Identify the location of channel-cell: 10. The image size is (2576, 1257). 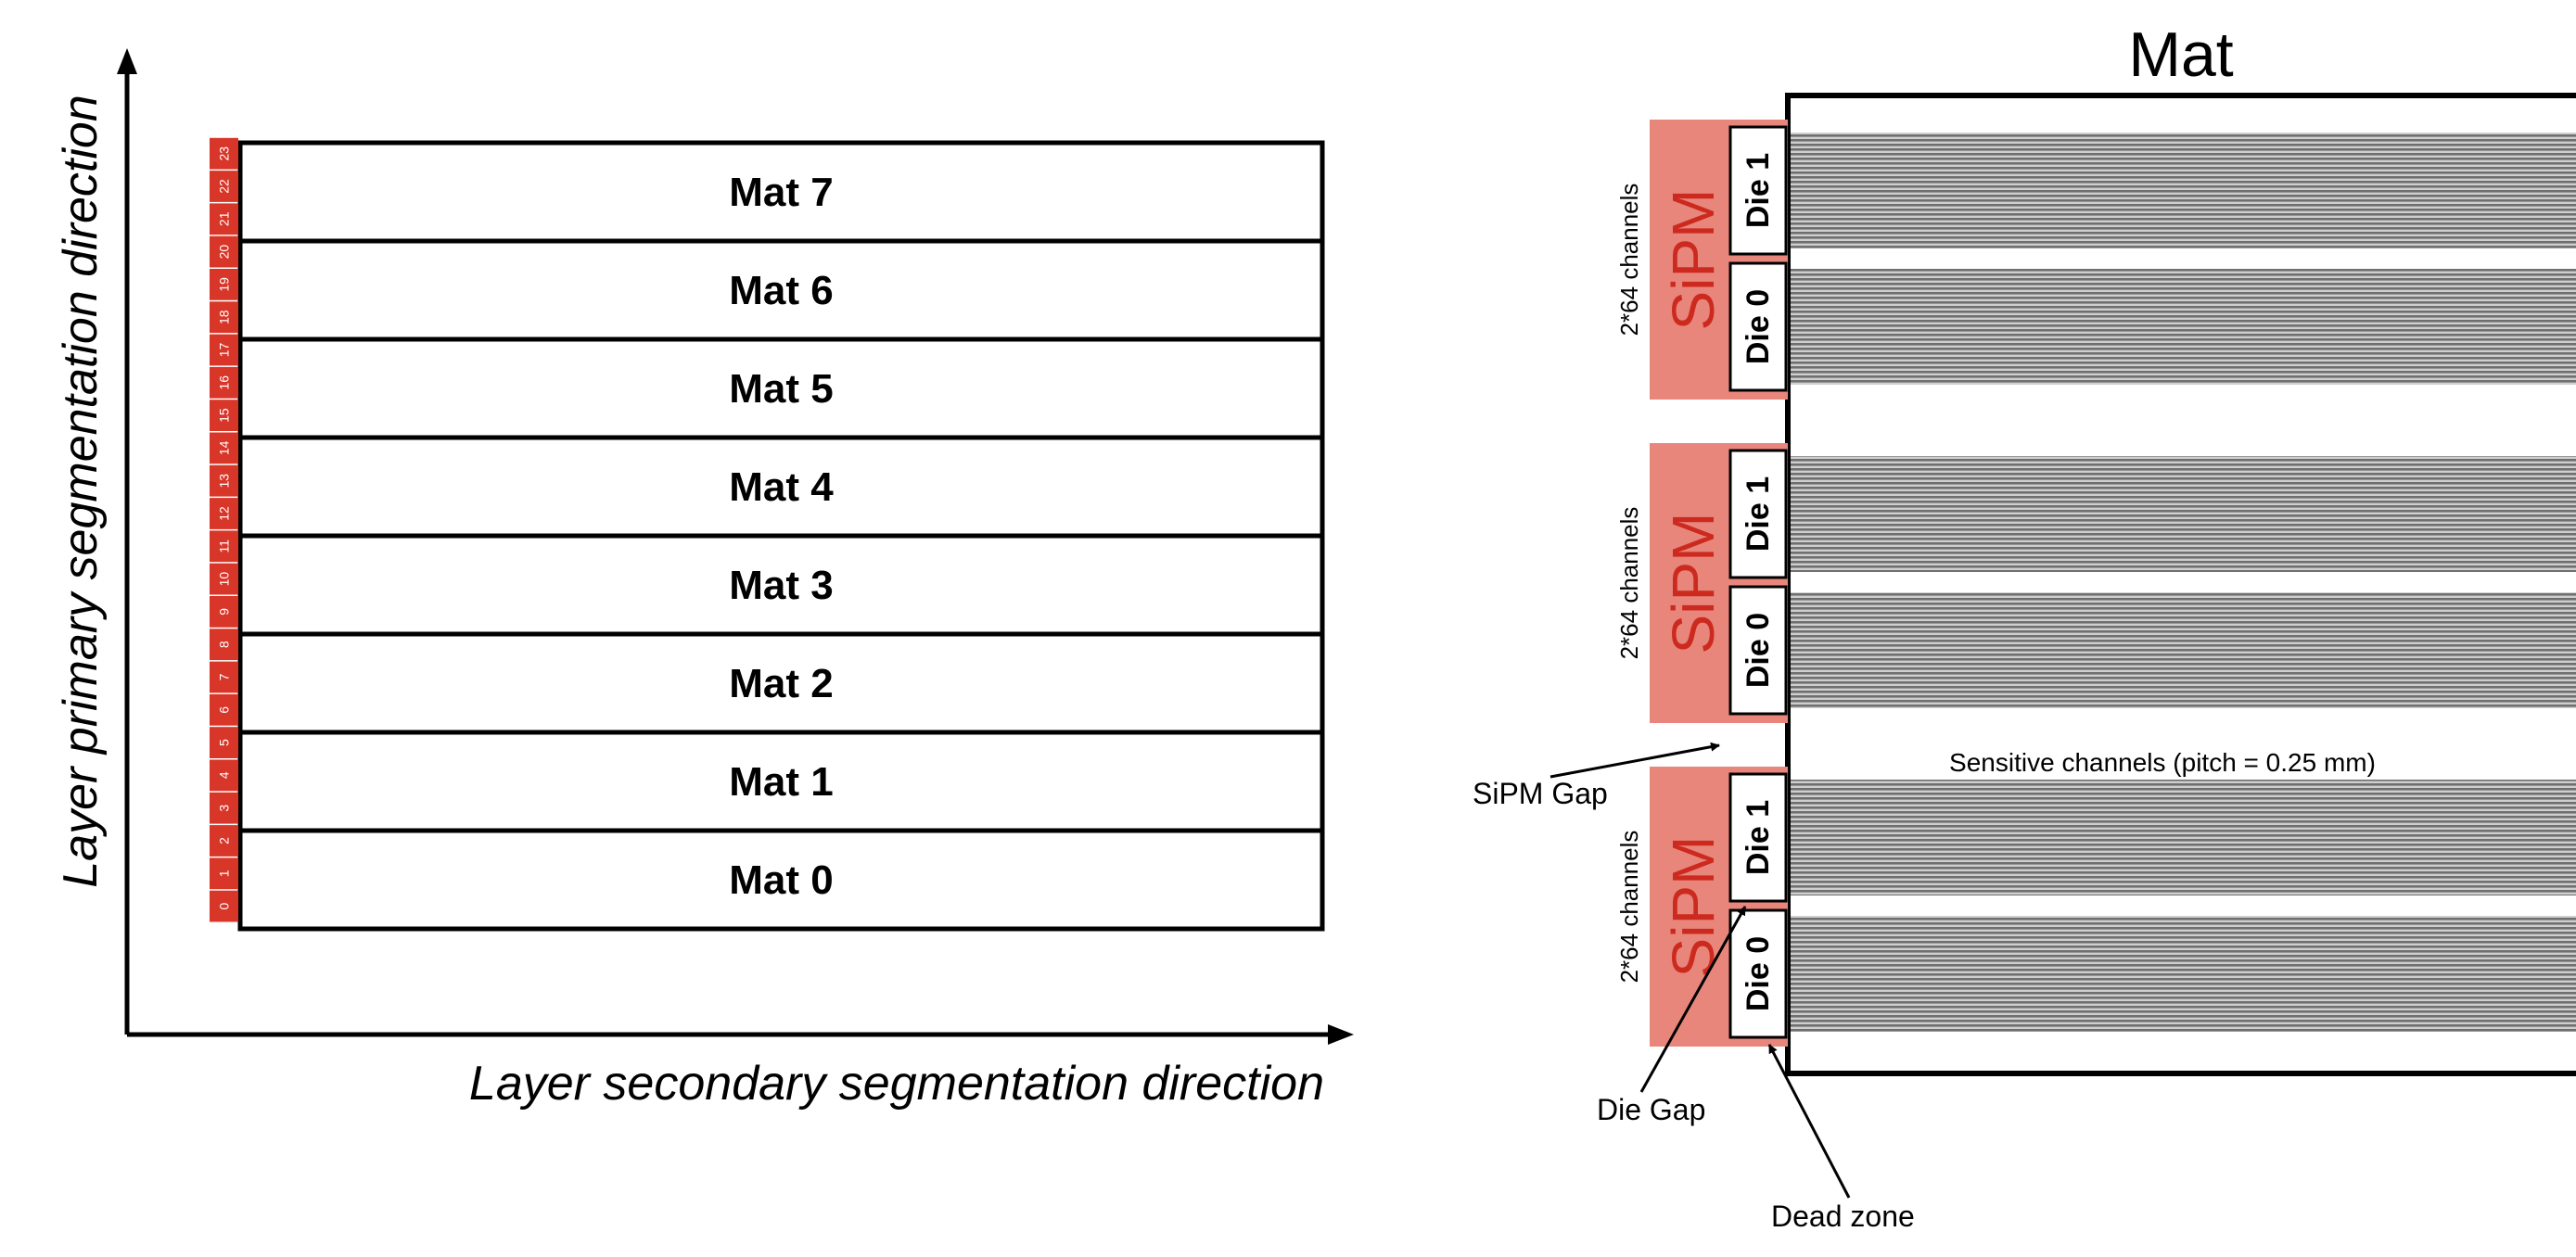
(224, 579).